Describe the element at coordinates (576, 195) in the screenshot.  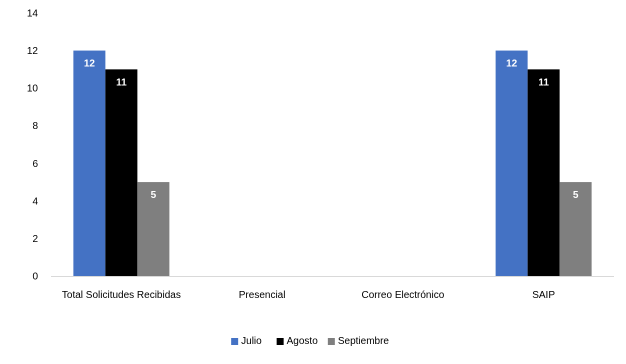
I see `data-label-septiembre-saip: 5` at that location.